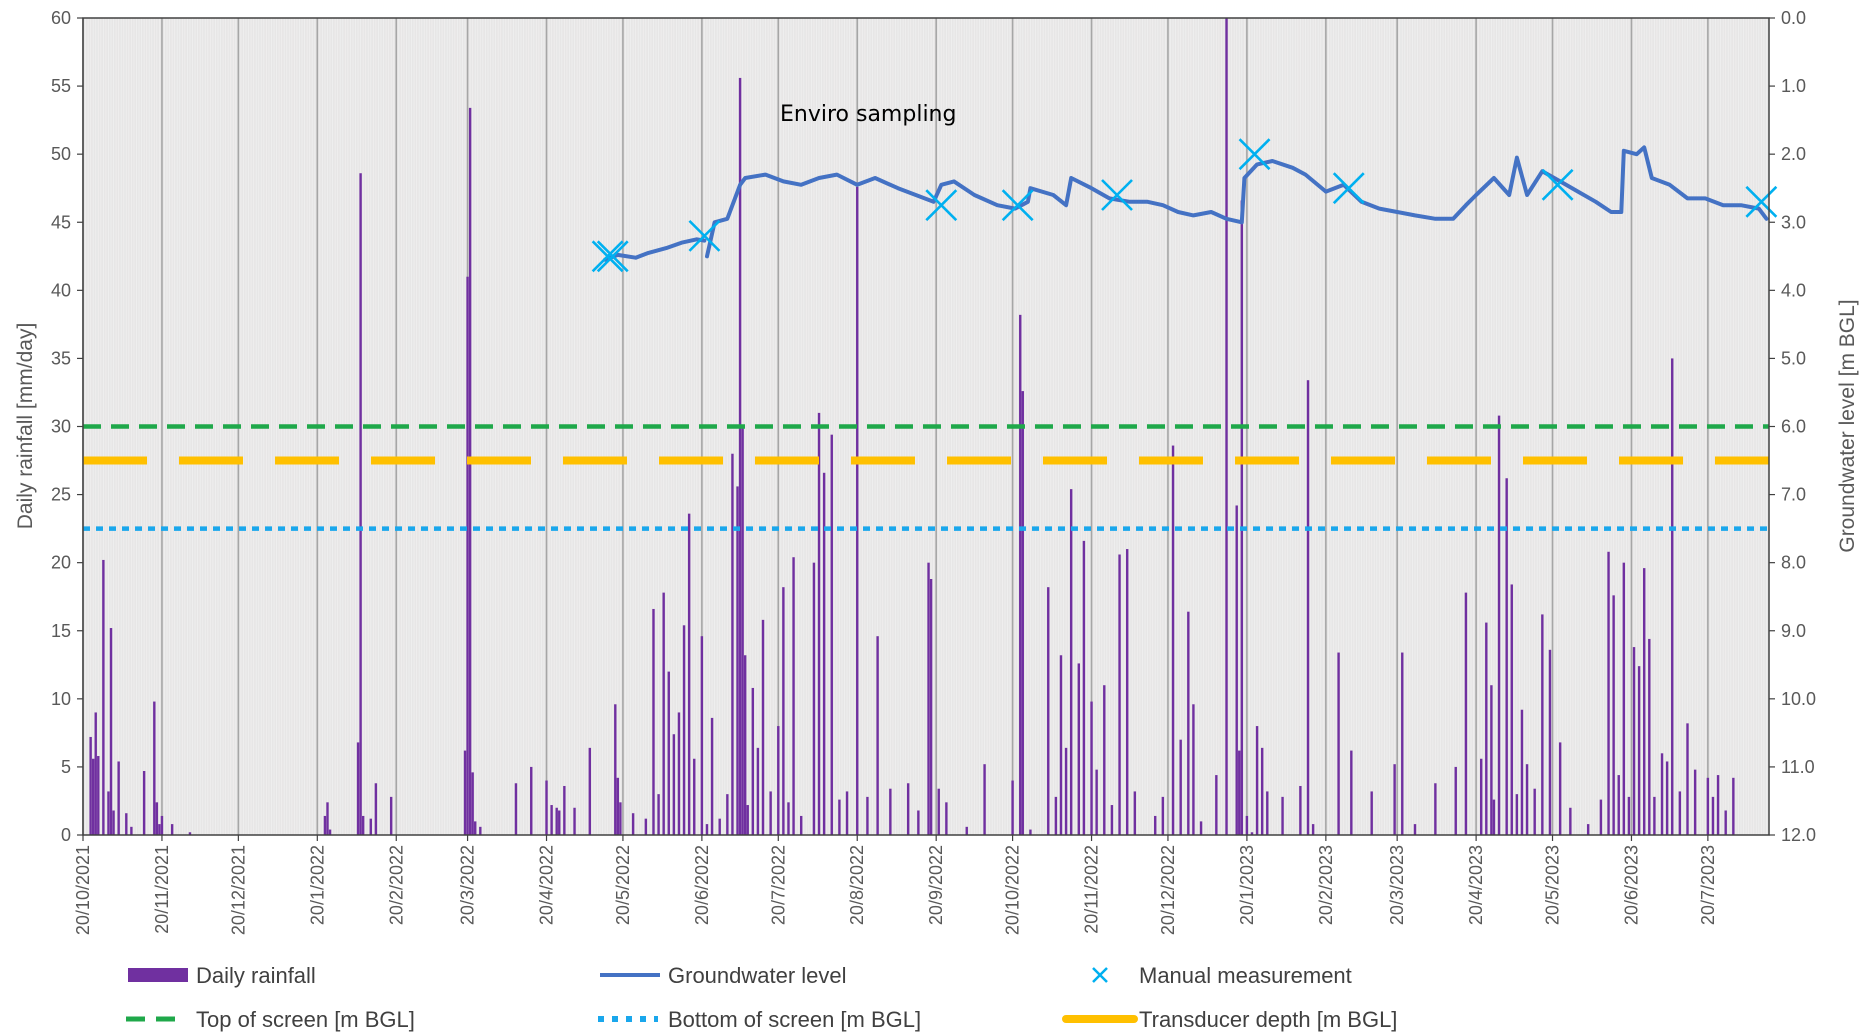 The width and height of the screenshot is (1875, 1032). I want to click on y-right-tick-label: 10.0, so click(1798, 699).